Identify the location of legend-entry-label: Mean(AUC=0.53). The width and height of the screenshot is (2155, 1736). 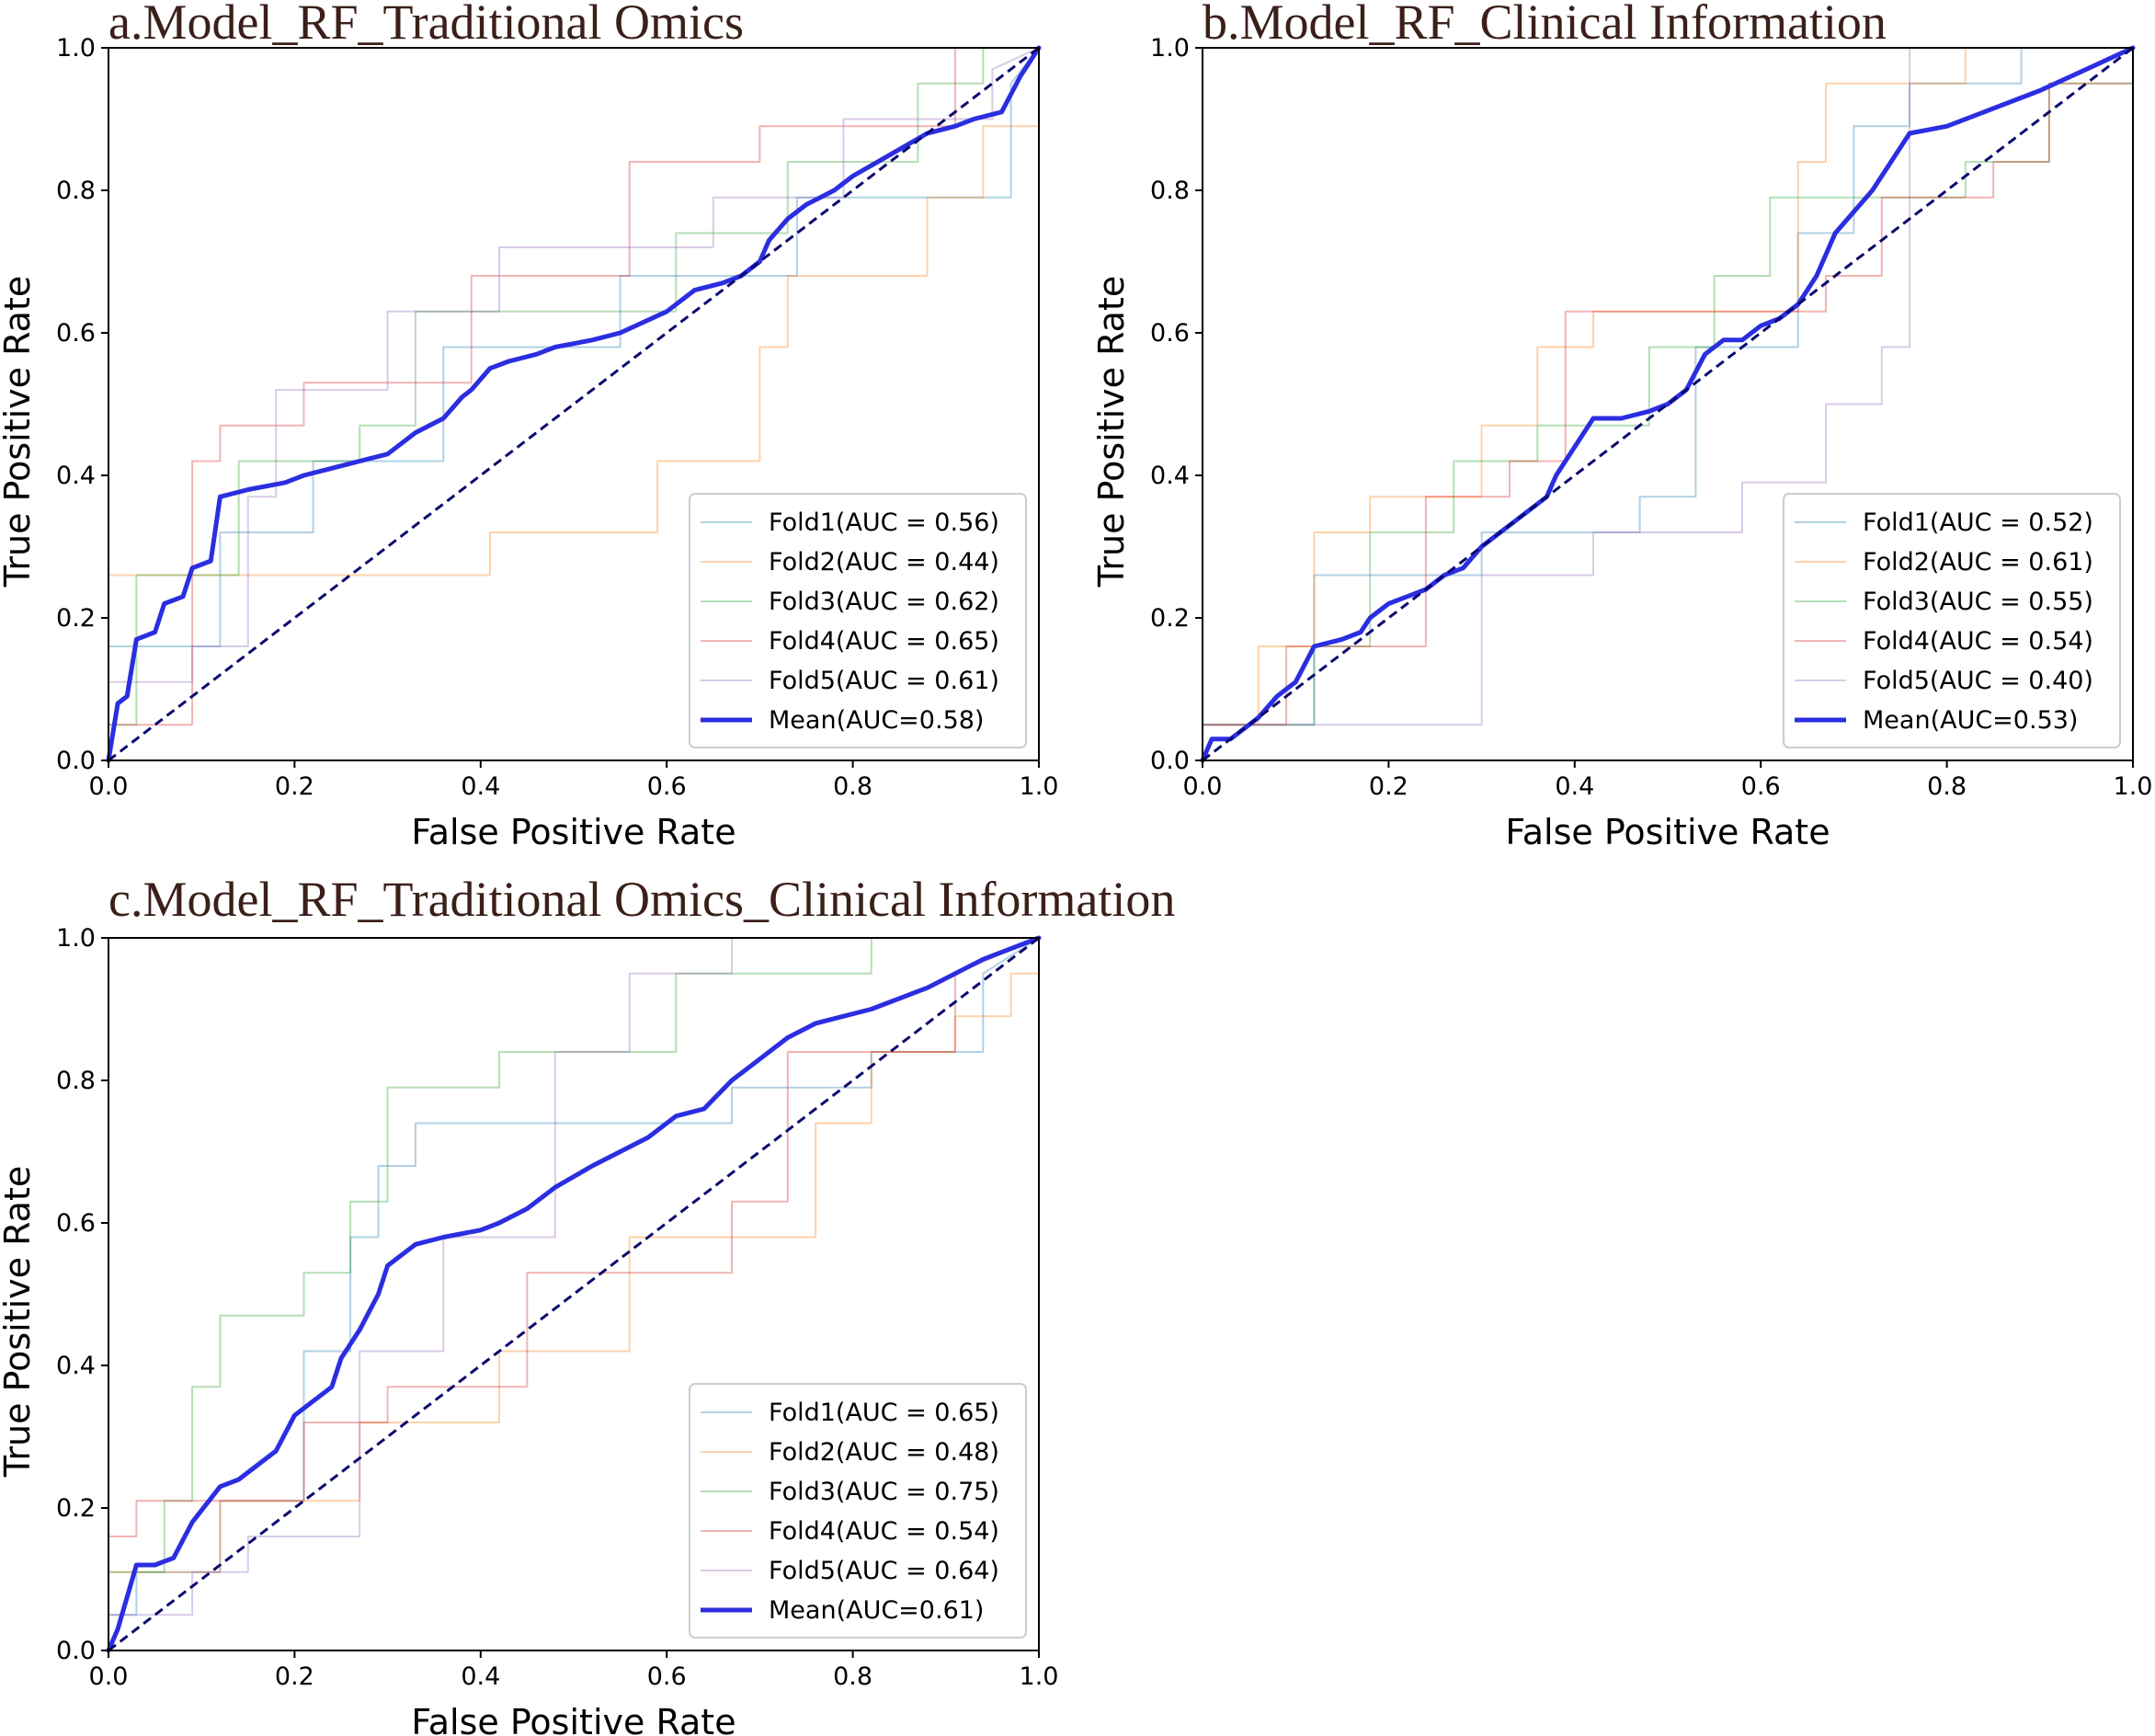
(1970, 720).